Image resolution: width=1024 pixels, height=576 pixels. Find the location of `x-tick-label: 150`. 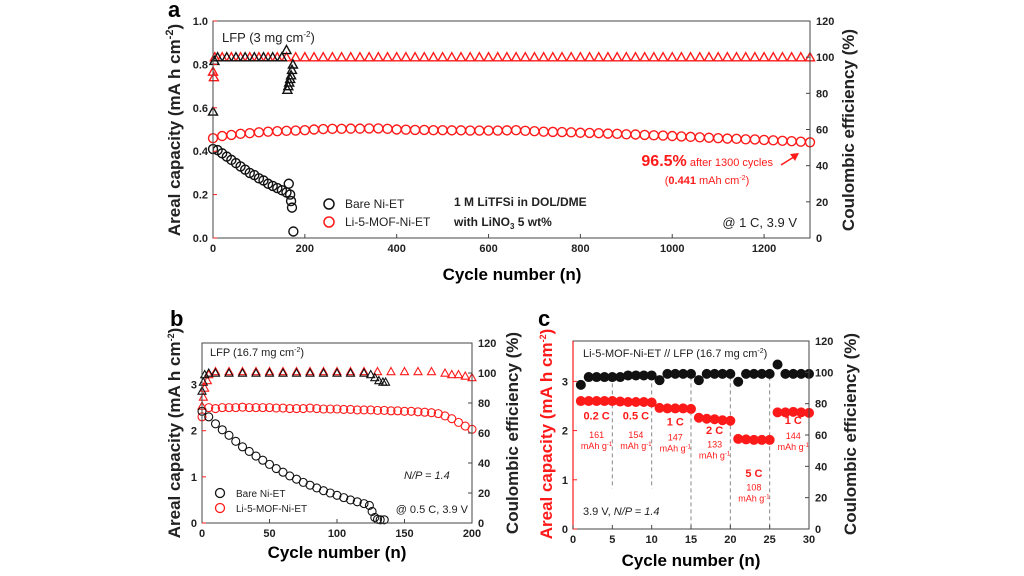

x-tick-label: 150 is located at coordinates (404, 534).